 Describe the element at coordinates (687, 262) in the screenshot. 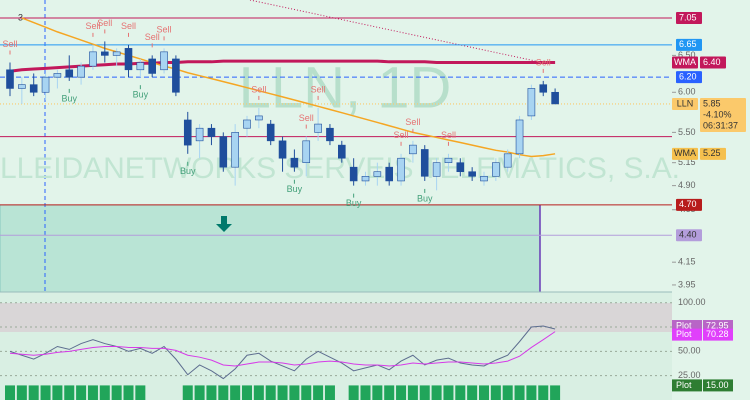

I see `y-tick-label: 4.15` at that location.